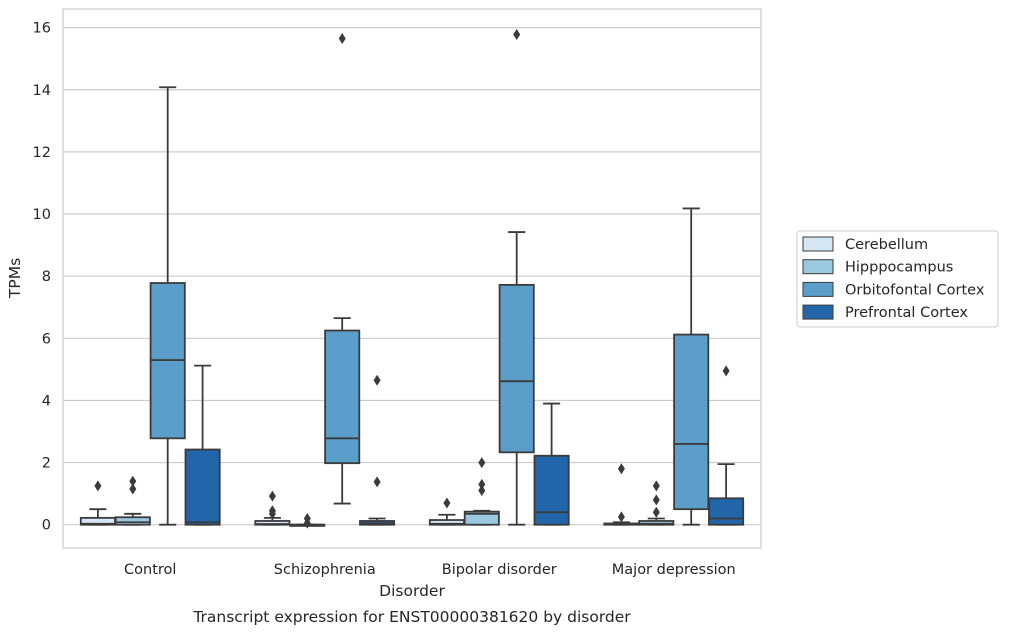  Describe the element at coordinates (412, 591) in the screenshot. I see `x-axis-title: Disorder` at that location.